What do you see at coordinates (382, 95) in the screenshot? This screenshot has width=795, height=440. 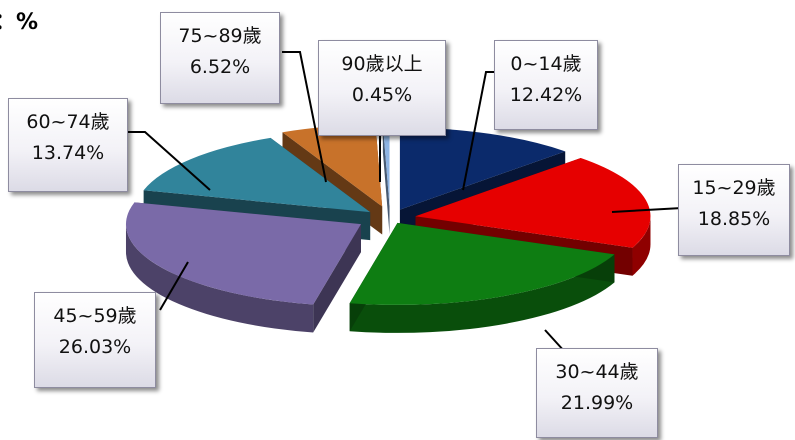 I see `value-label: 0.45%` at bounding box center [382, 95].